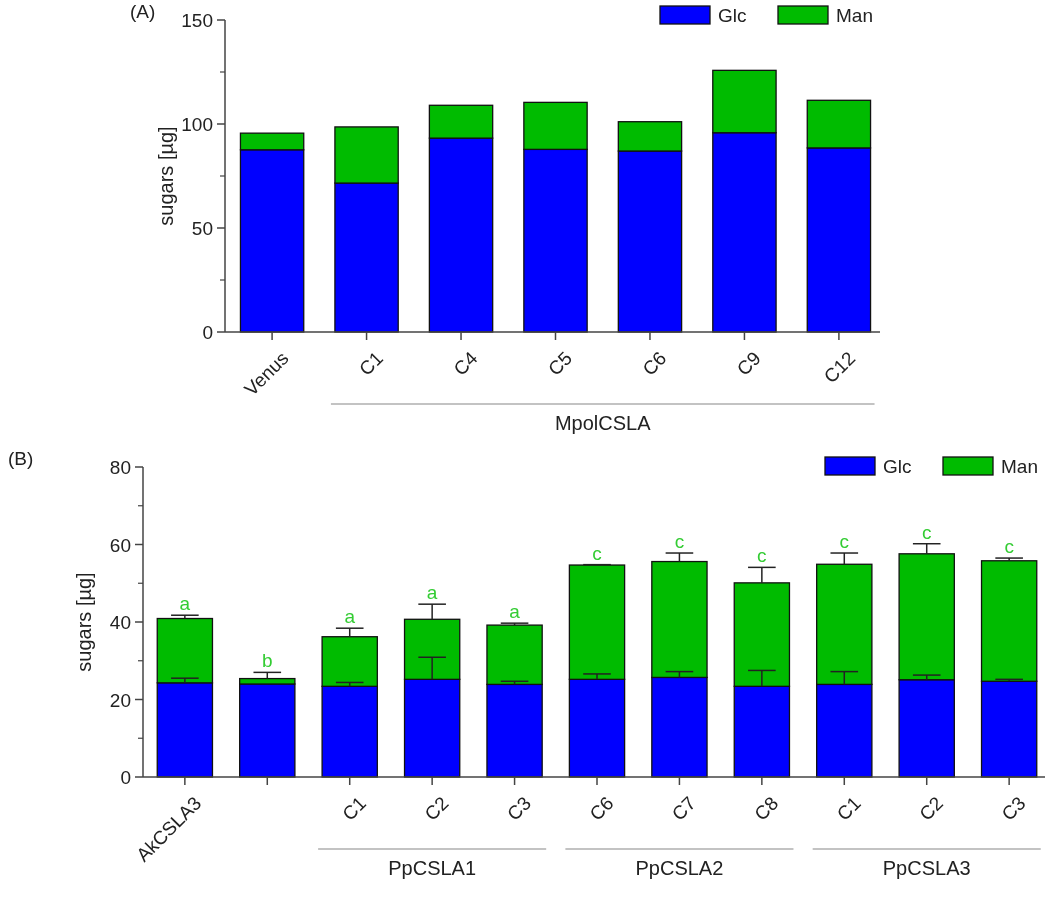 This screenshot has width=1062, height=911. What do you see at coordinates (120, 622) in the screenshot?
I see `y-tick-label: 40` at bounding box center [120, 622].